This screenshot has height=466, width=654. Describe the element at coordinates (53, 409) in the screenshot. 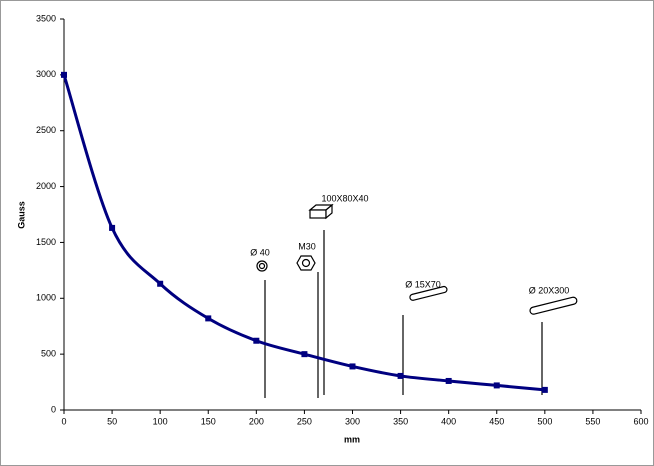

I see `y-tick-label: 0` at that location.